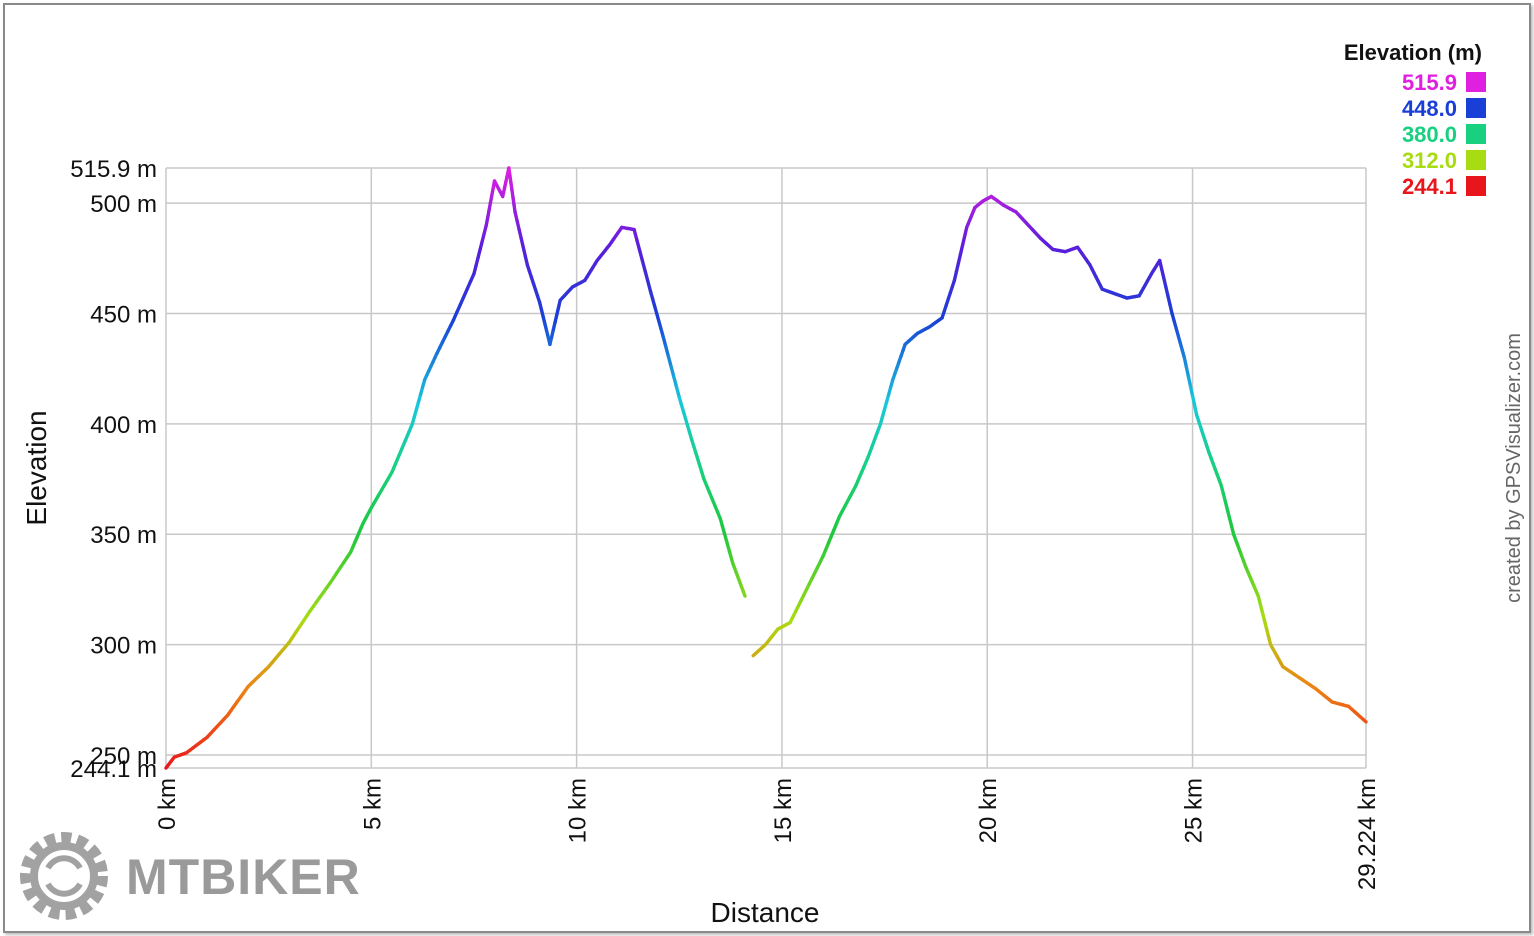  Describe the element at coordinates (36, 467) in the screenshot. I see `y-axis-title: Elevation` at that location.